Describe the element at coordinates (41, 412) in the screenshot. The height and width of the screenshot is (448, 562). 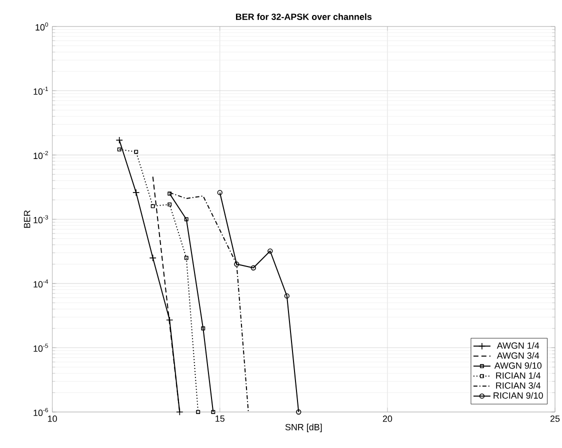
I see `y-tick-label: 10$^{-6}$` at that location.